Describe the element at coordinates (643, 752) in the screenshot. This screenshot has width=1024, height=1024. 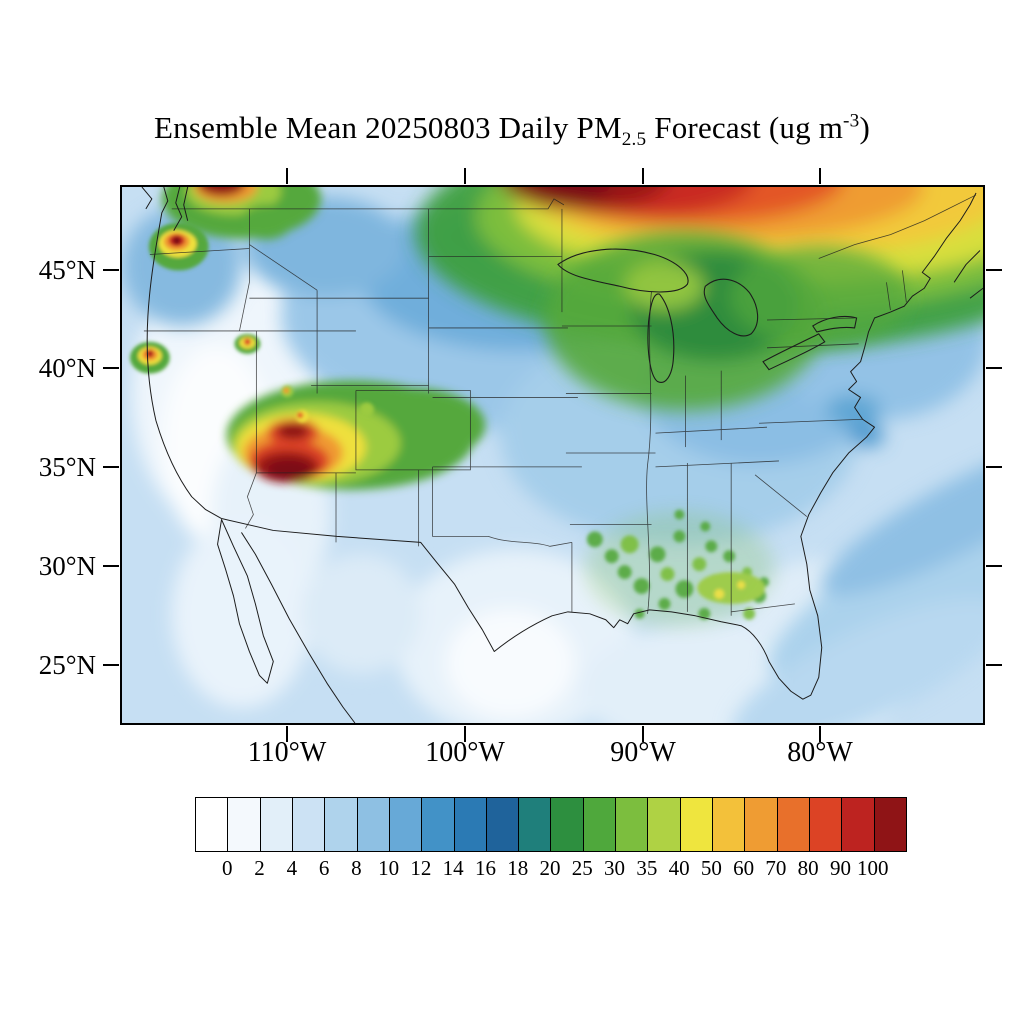
I see `lon-label-90w: 90°W` at that location.